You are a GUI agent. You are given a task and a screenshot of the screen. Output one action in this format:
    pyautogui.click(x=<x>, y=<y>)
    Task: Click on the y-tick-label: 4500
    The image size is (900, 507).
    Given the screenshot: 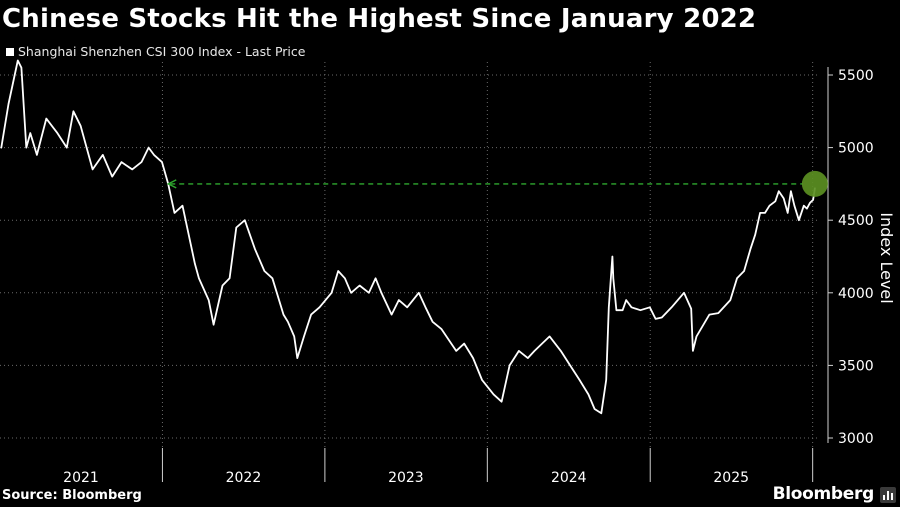 What is the action you would take?
    pyautogui.click(x=856, y=221)
    